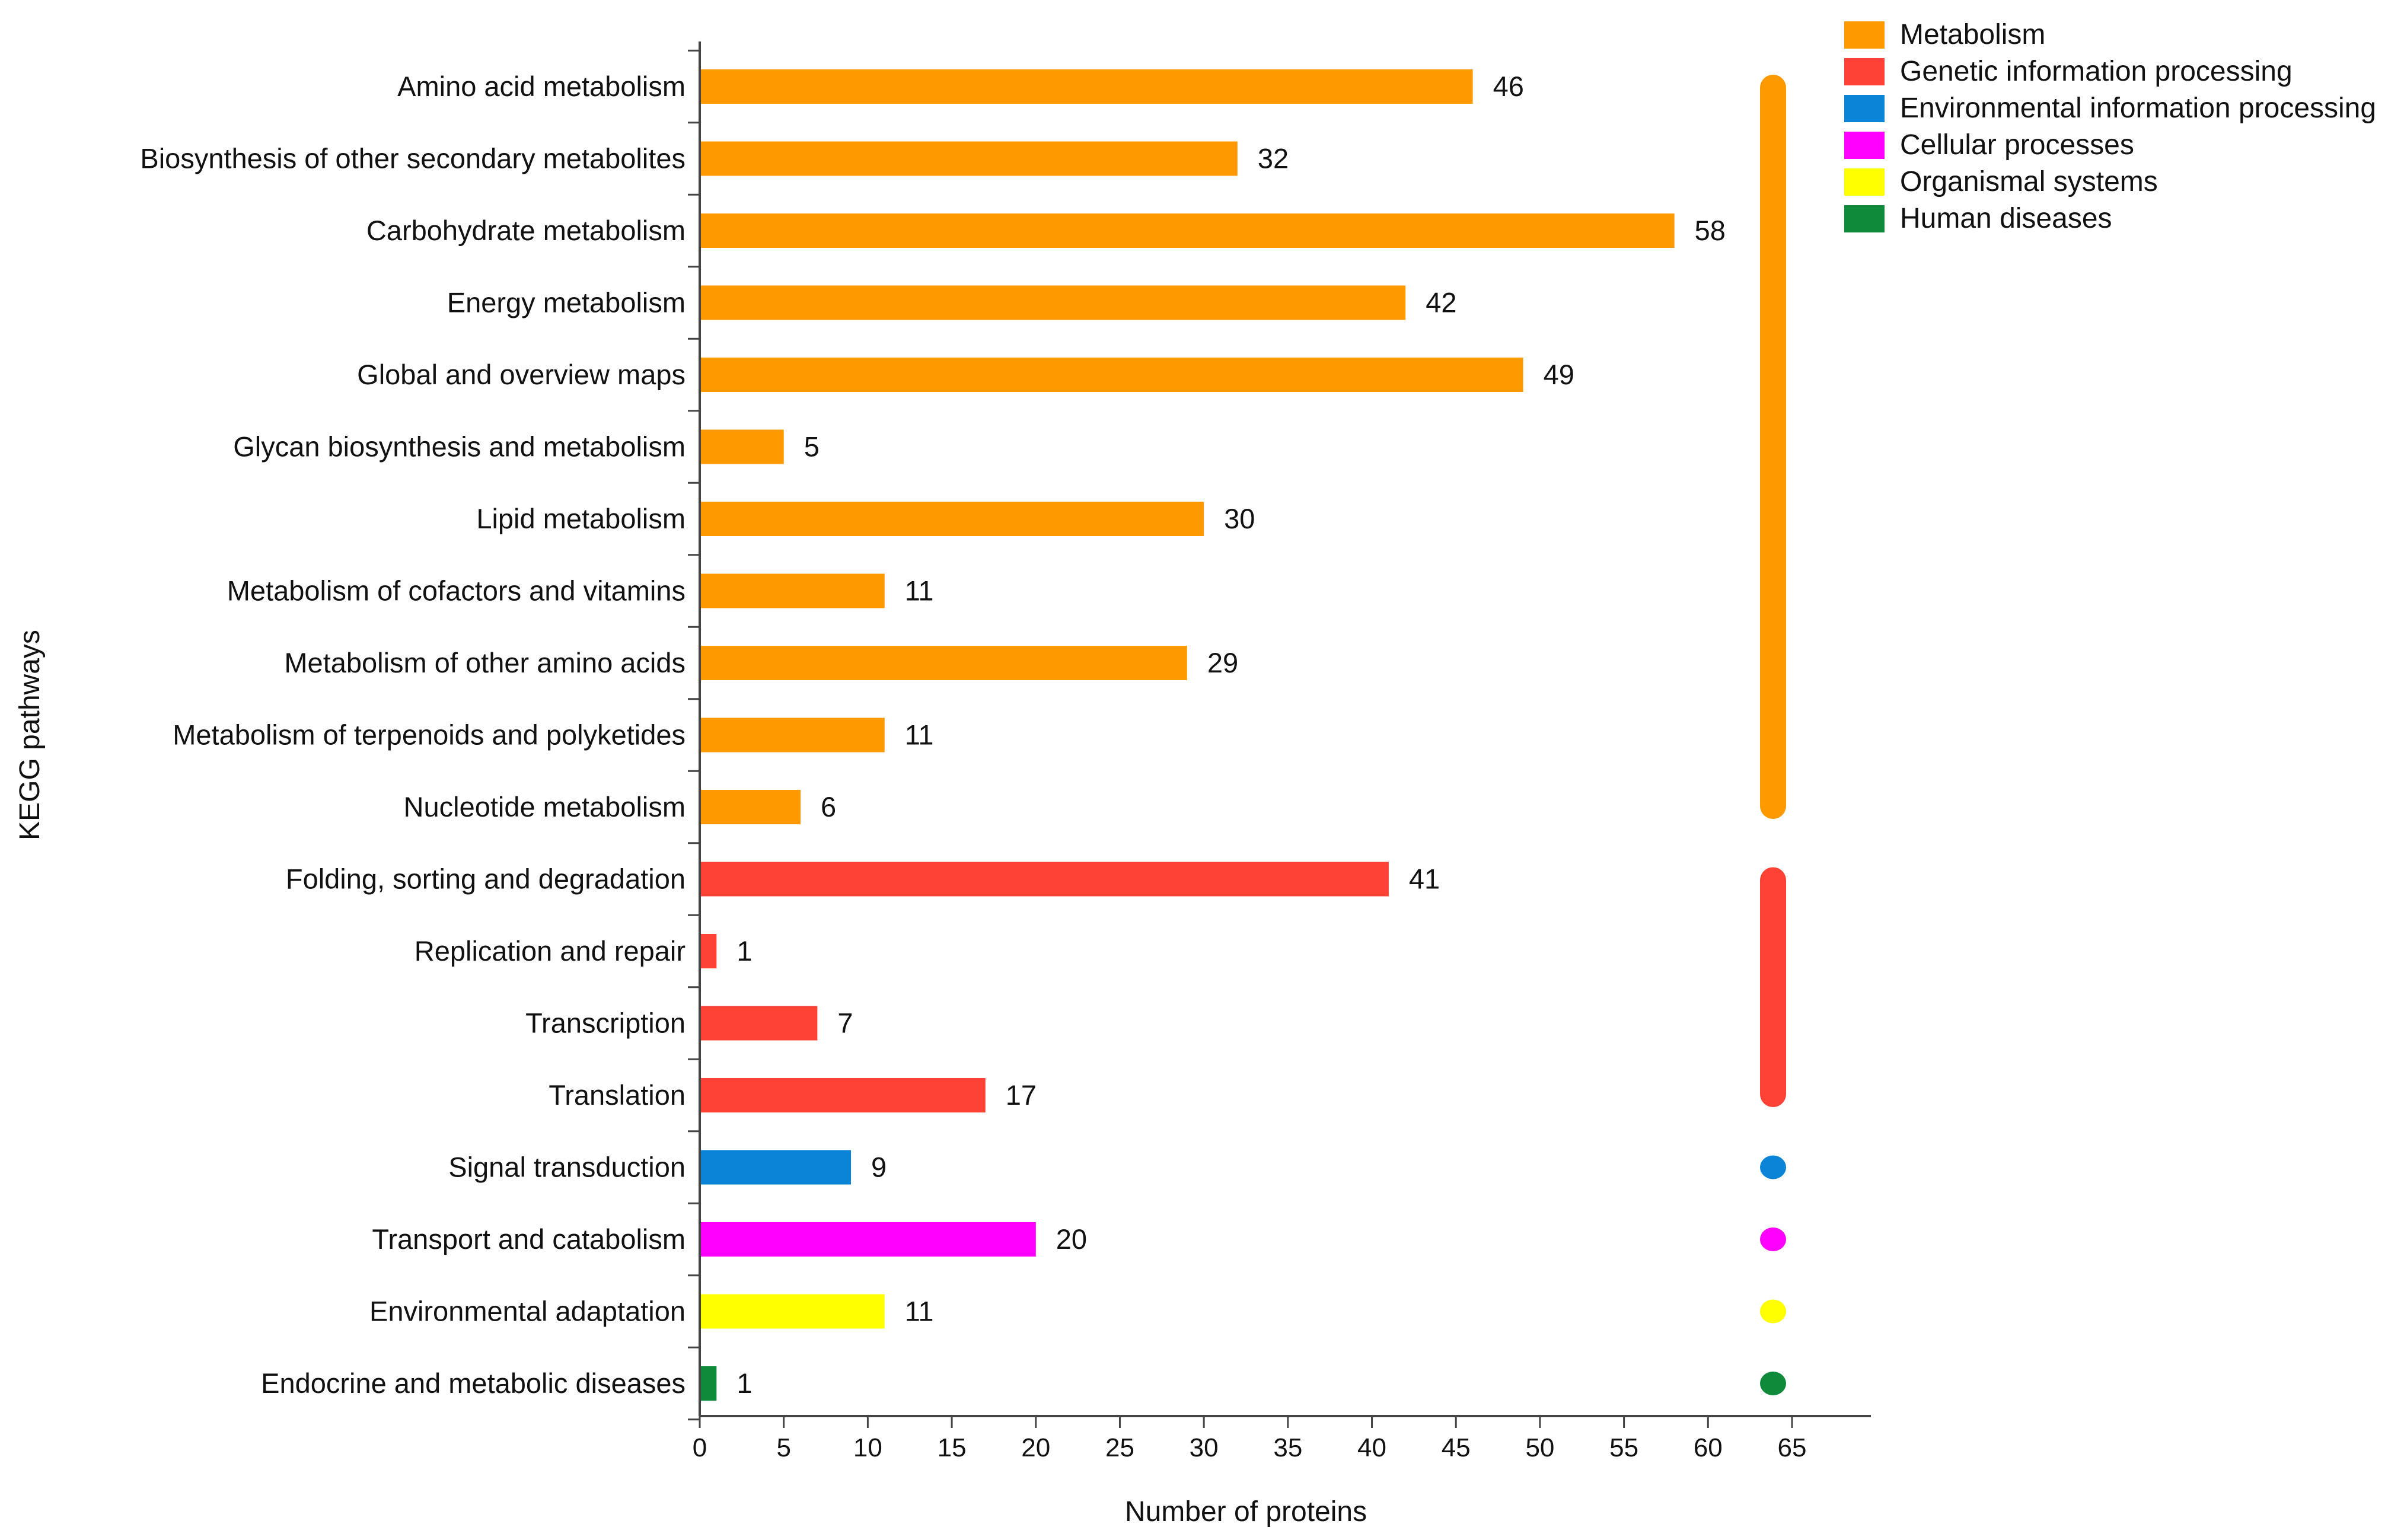 This screenshot has height=1540, width=2404. Describe the element at coordinates (605, 1023) in the screenshot. I see `category-label: Transcription` at that location.